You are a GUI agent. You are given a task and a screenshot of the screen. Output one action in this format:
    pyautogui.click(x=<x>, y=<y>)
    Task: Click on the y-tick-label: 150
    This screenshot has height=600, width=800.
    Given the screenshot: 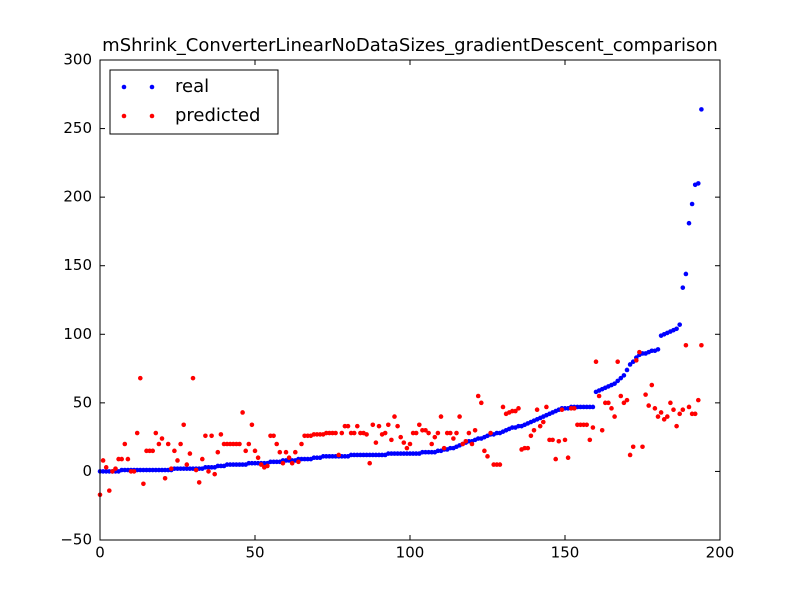 What is the action you would take?
    pyautogui.click(x=77, y=265)
    